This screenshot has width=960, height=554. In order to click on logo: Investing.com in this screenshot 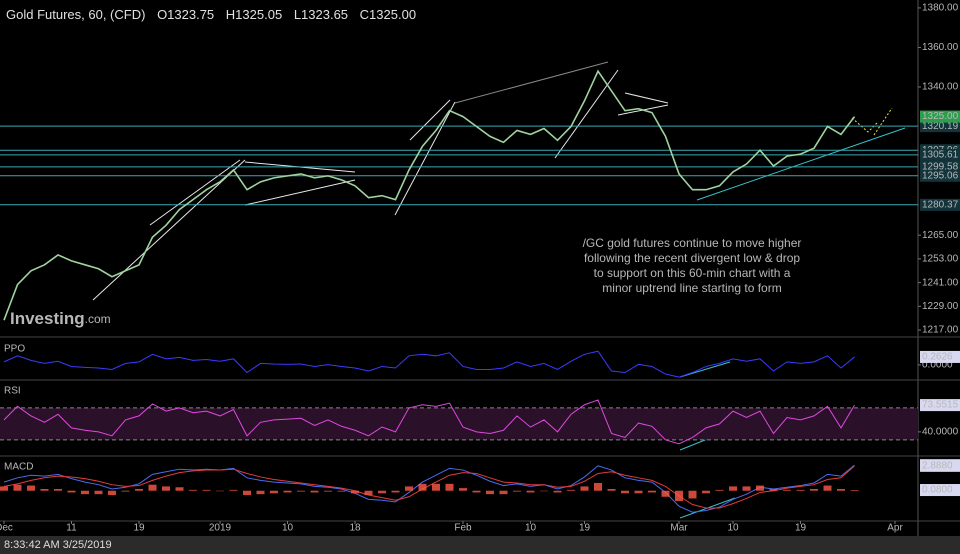, I will do `click(60, 318)`.